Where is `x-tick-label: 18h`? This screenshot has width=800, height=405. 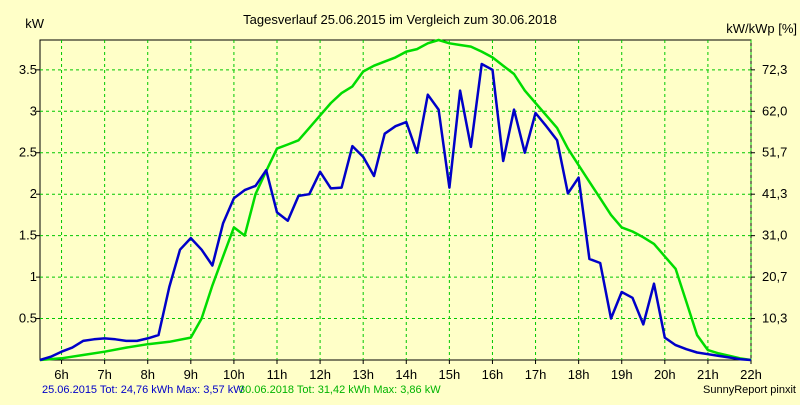 x-tick-label: 18h is located at coordinates (579, 374).